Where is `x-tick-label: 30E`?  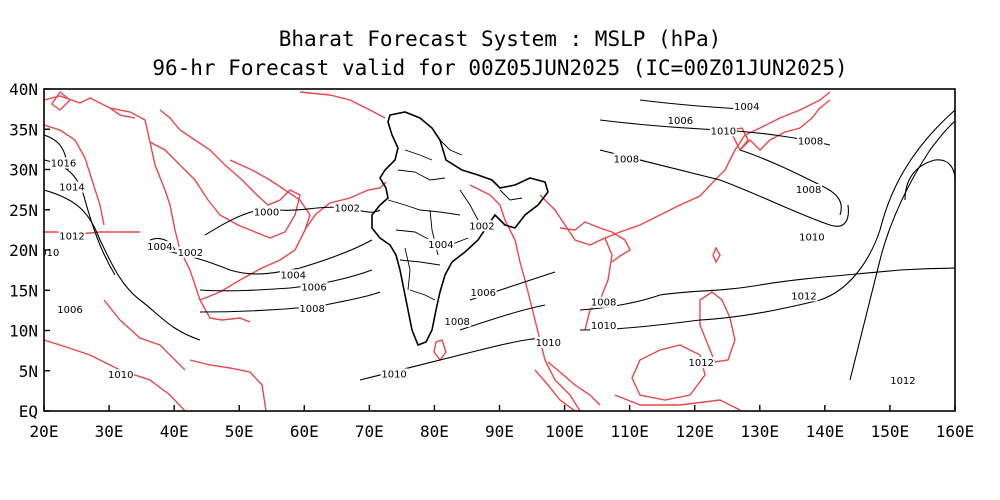
x-tick-label: 30E is located at coordinates (109, 431).